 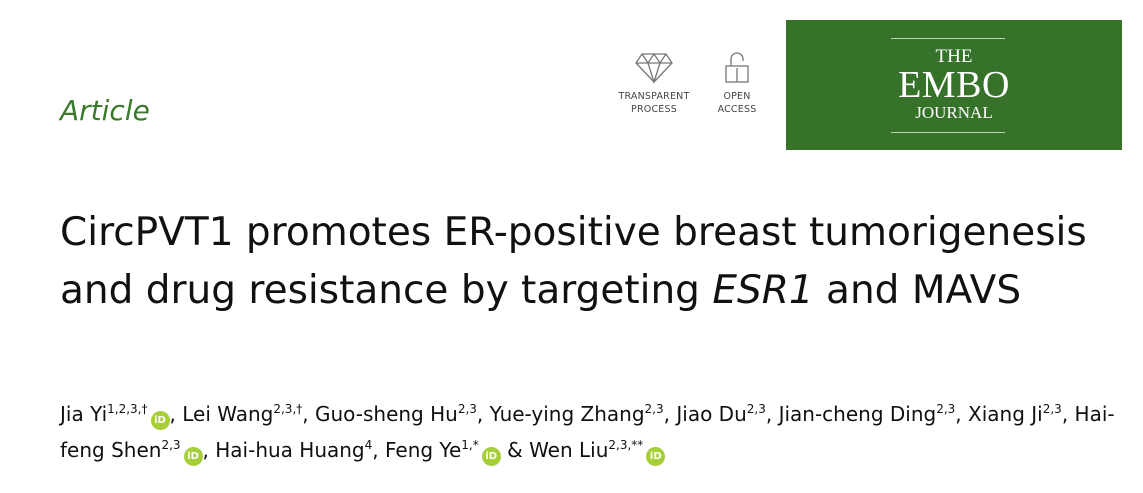 I want to click on author-affiliation: 2,3,**, so click(x=626, y=445).